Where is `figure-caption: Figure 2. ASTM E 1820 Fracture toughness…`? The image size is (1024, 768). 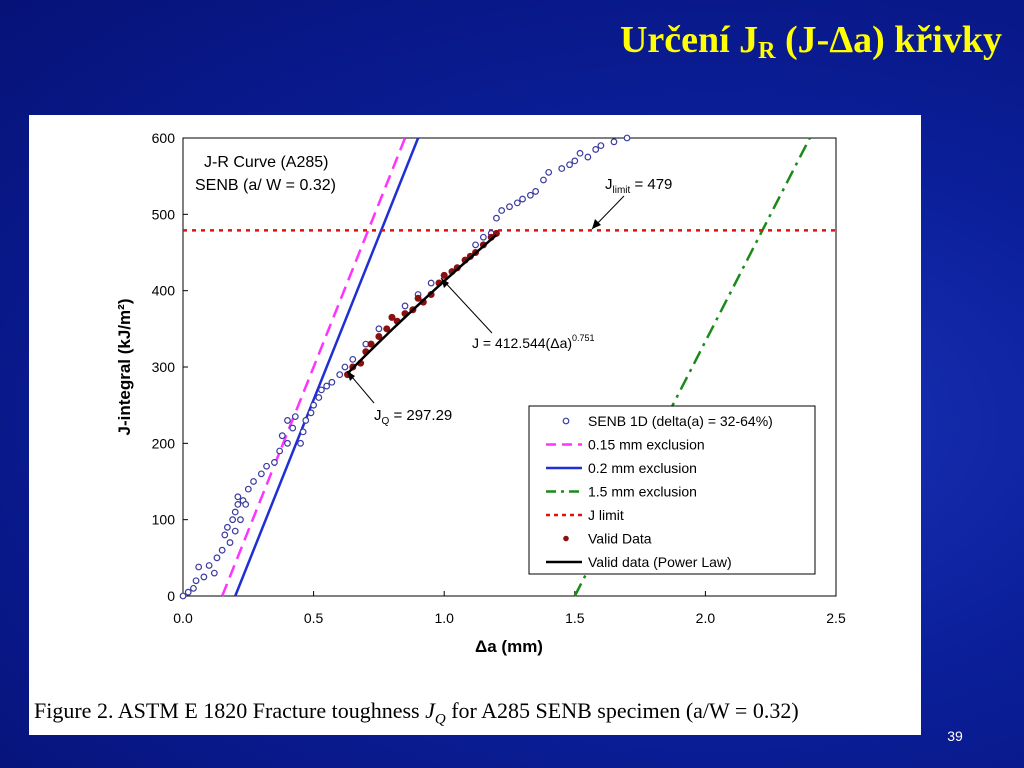
figure-caption: Figure 2. ASTM E 1820 Fracture toughness… is located at coordinates (474, 713).